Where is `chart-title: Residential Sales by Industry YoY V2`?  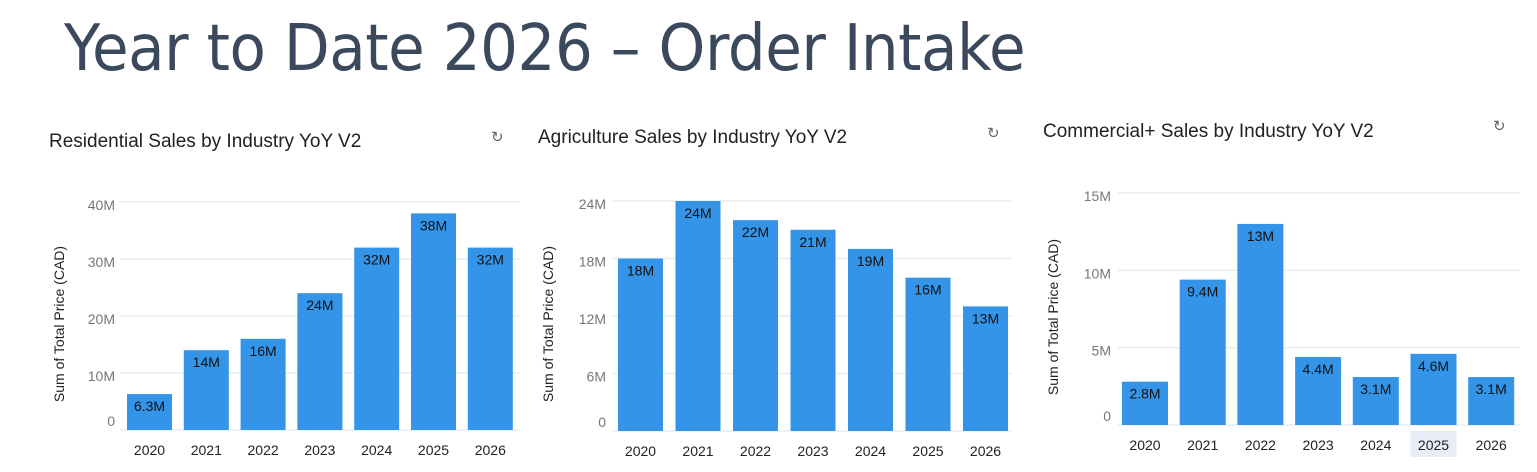 chart-title: Residential Sales by Industry YoY V2 is located at coordinates (205, 141).